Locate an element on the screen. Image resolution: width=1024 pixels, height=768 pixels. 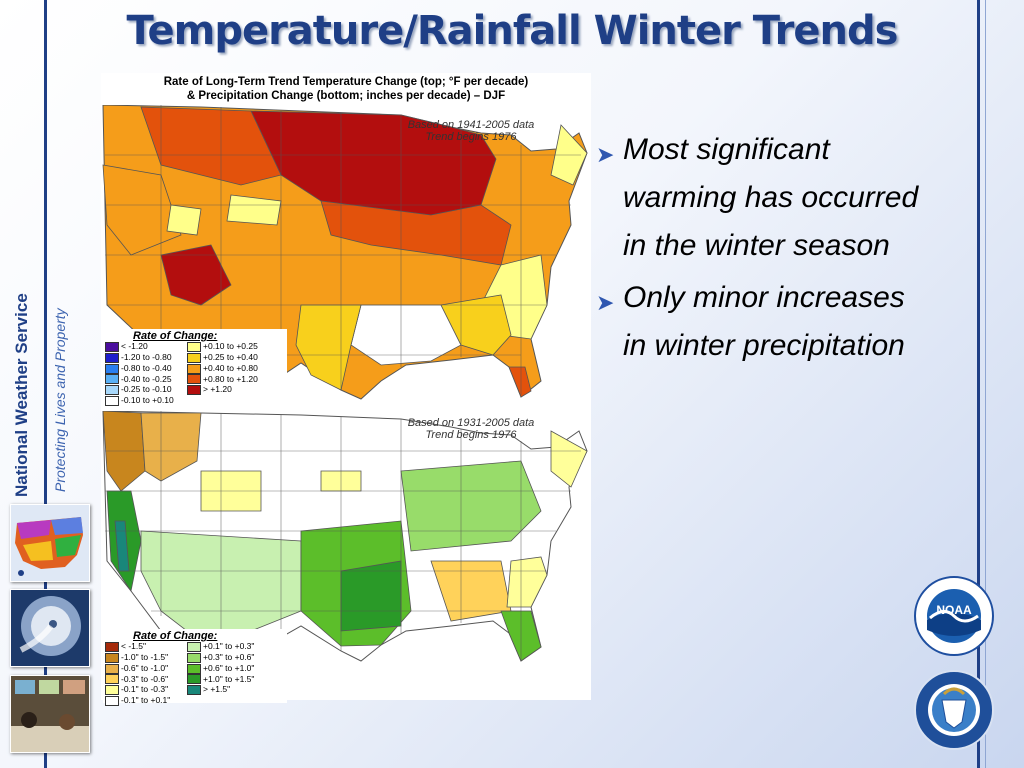
temperature-legend-item: > +1.20 is located at coordinates (232, 390).